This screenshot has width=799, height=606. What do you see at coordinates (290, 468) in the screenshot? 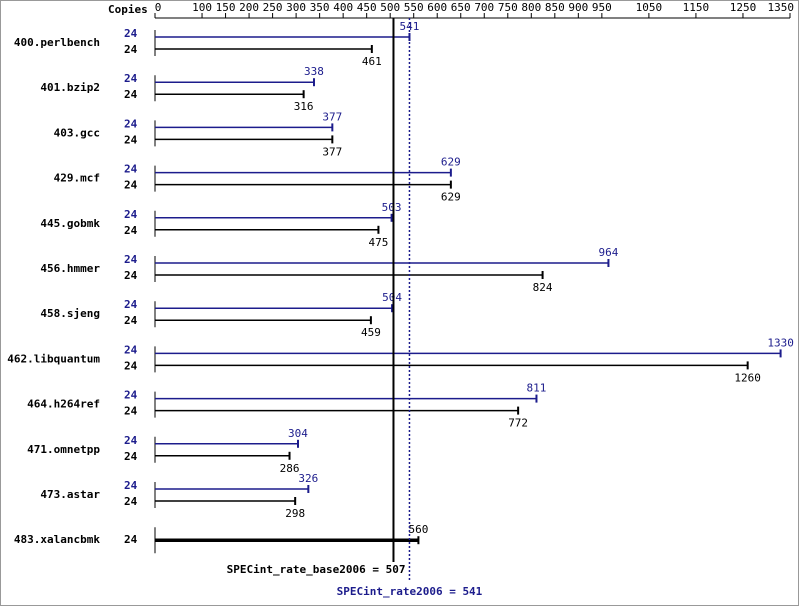
I see `value-label: 286` at bounding box center [290, 468].